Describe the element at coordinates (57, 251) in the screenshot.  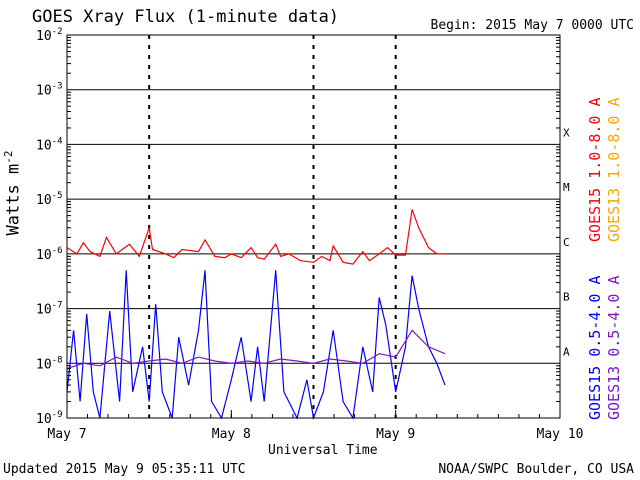
I see `y-tick-exponent-3: -6` at that location.